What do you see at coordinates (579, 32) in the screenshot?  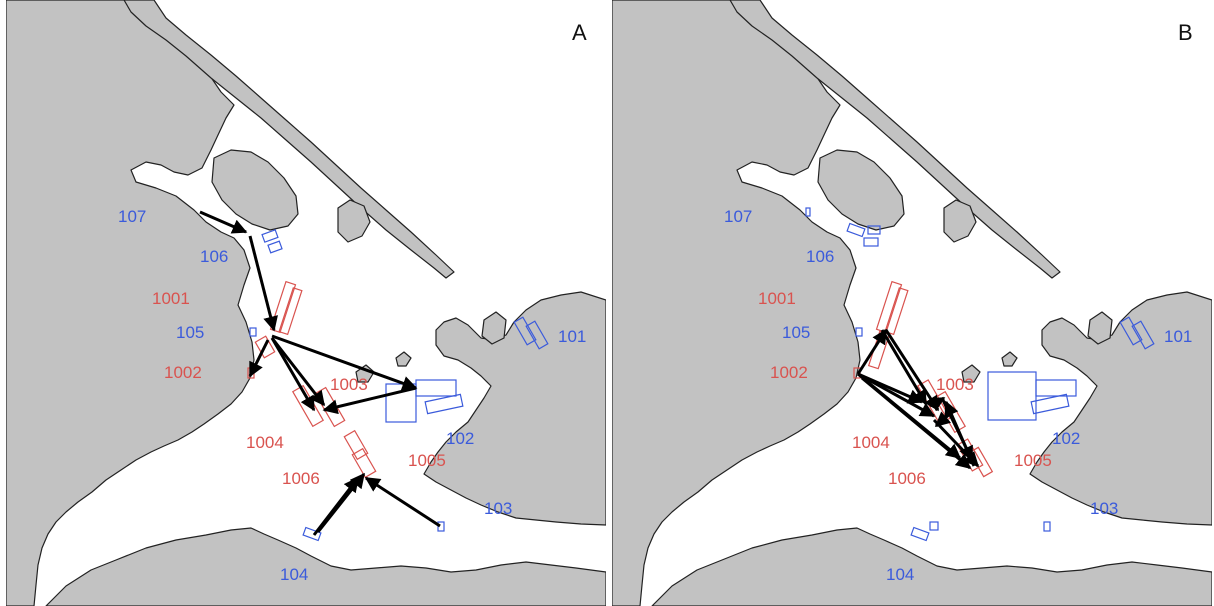 I see `panel-label: A` at bounding box center [579, 32].